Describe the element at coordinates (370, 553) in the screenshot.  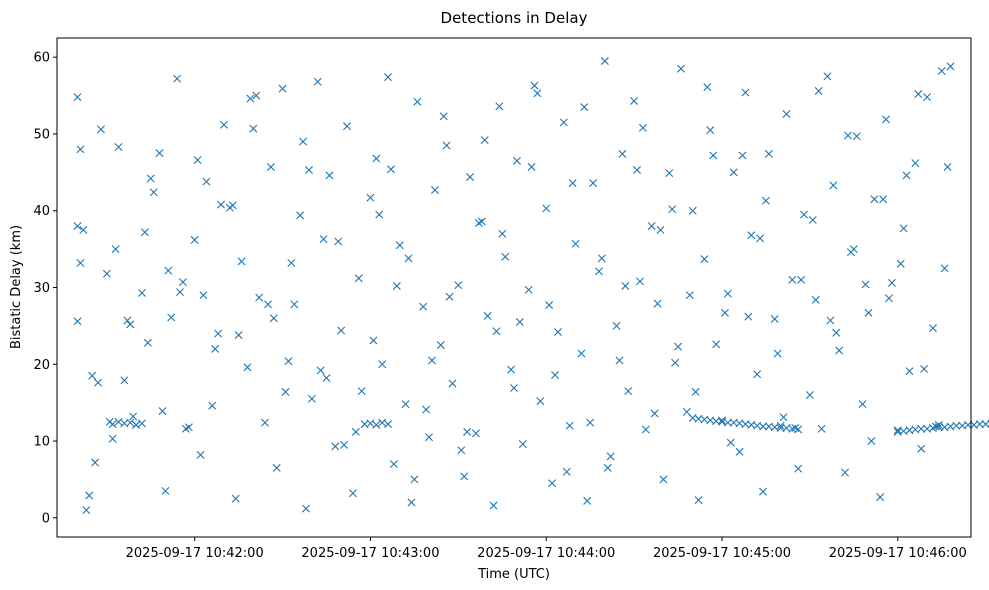
I see `x-tick-label: 2025-09-17 10:43:00` at that location.